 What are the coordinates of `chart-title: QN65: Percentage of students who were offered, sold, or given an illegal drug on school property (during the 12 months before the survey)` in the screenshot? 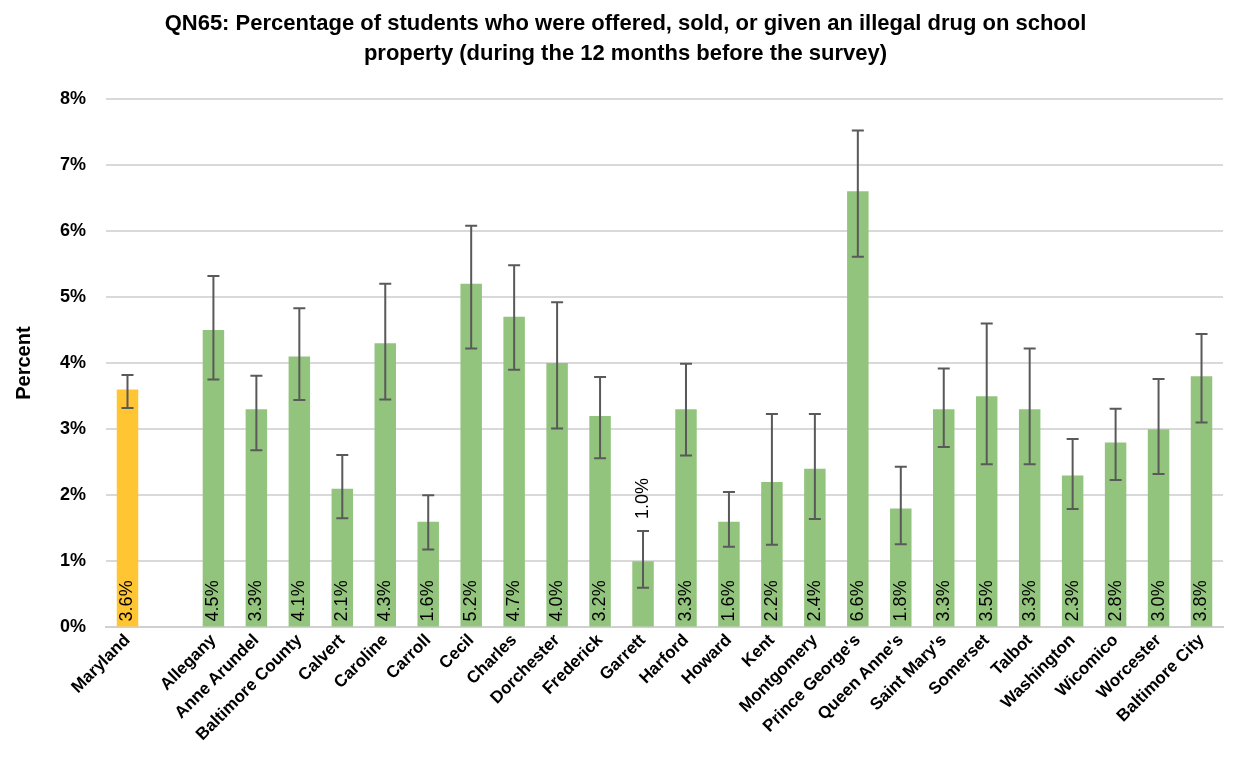 It's located at (625, 38).